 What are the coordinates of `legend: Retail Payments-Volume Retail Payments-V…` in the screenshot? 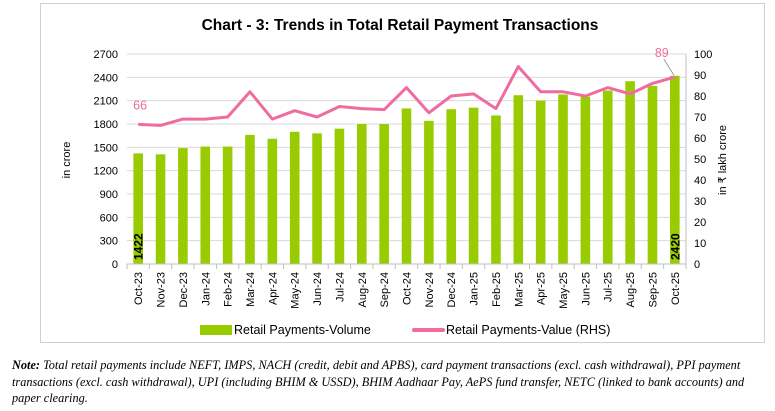 It's located at (405, 330).